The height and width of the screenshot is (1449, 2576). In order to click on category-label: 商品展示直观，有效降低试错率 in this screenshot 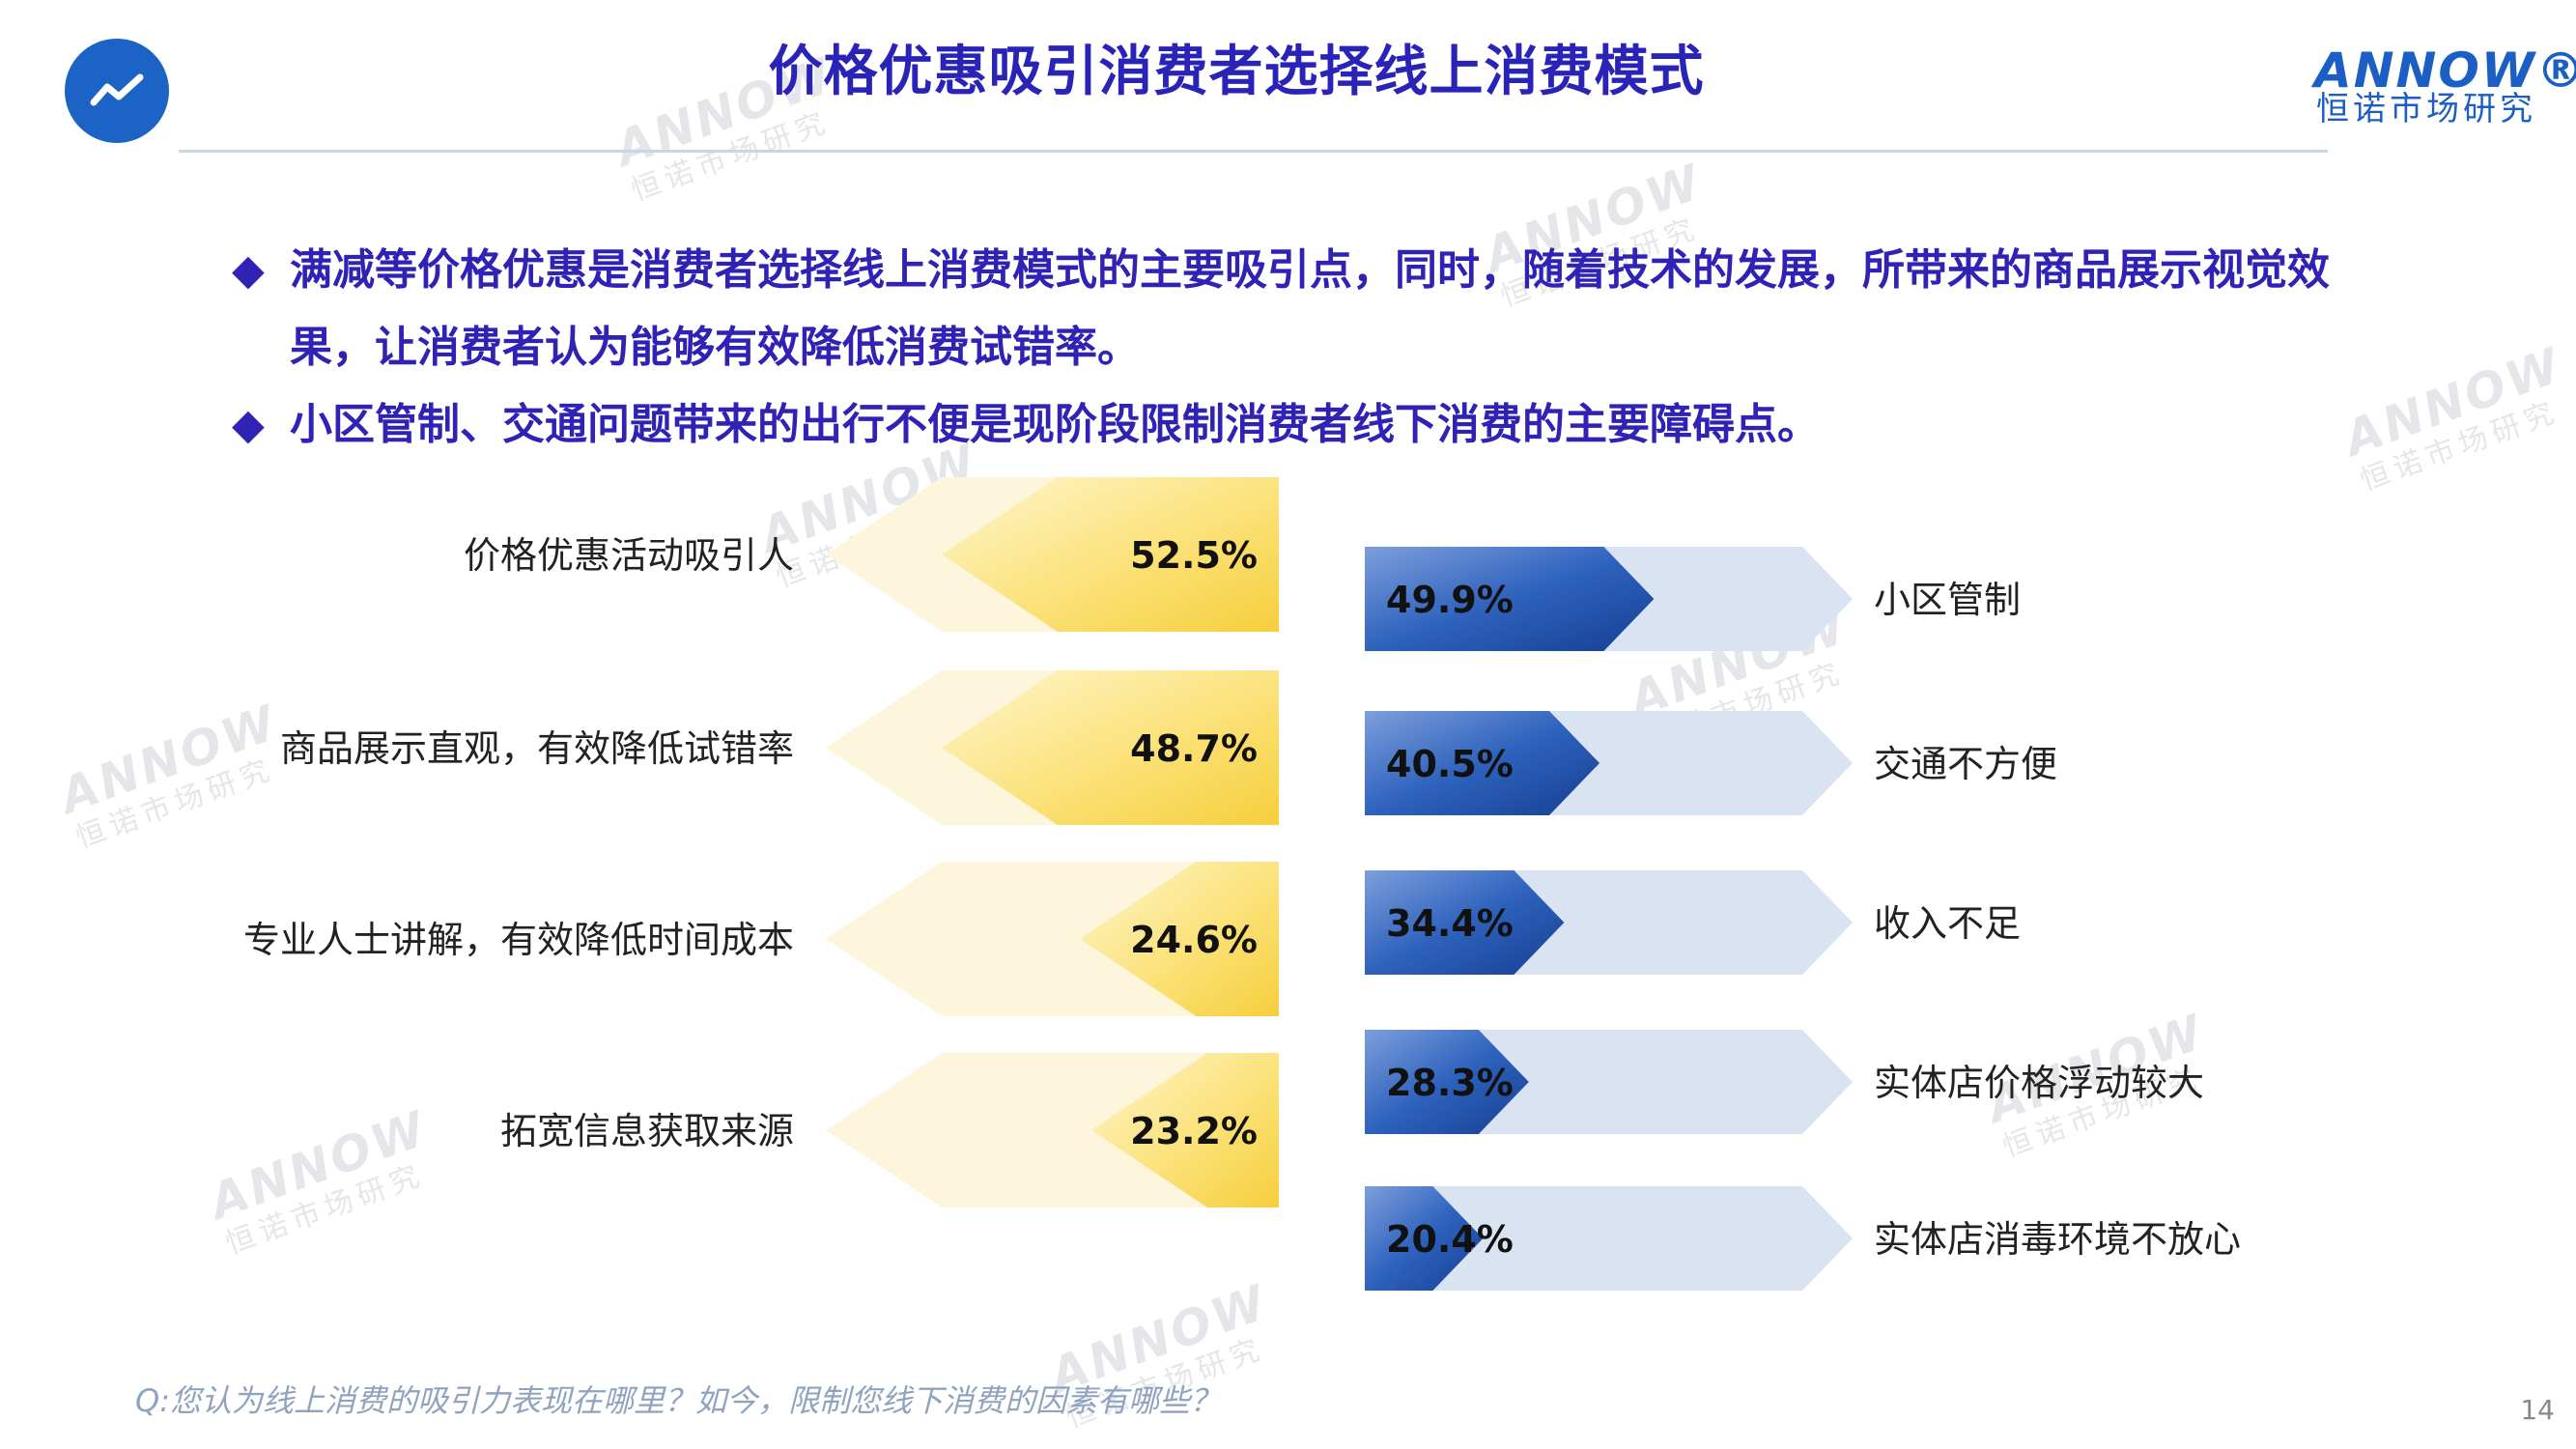, I will do `click(537, 748)`.